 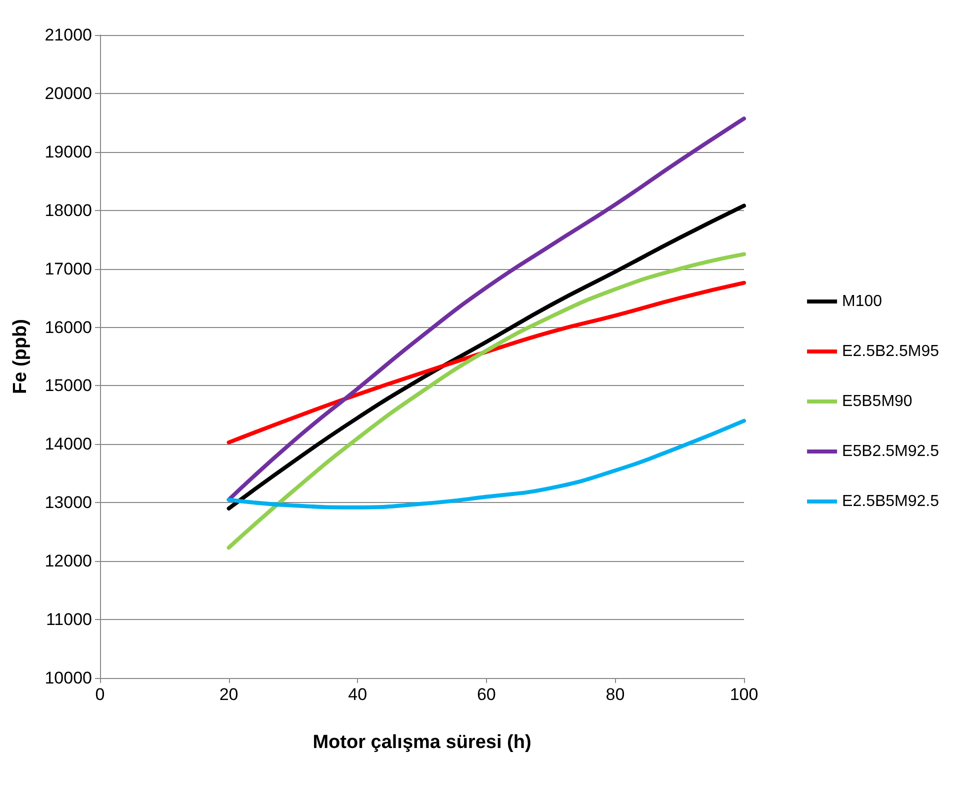 What do you see at coordinates (68, 327) in the screenshot?
I see `y-tick-label: 16000` at bounding box center [68, 327].